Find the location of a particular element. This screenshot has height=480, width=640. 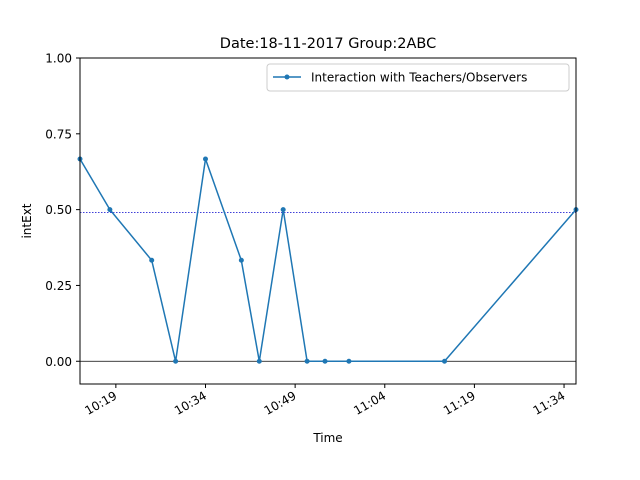

chart-title: Date:18-11-2017 Group:2ABC is located at coordinates (328, 44).